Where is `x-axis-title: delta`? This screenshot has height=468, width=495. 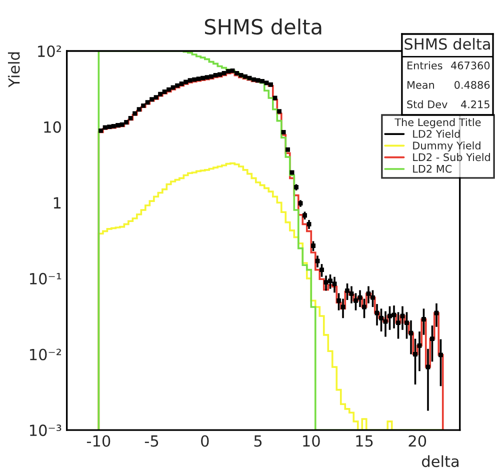
x-axis-title: delta is located at coordinates (440, 461).